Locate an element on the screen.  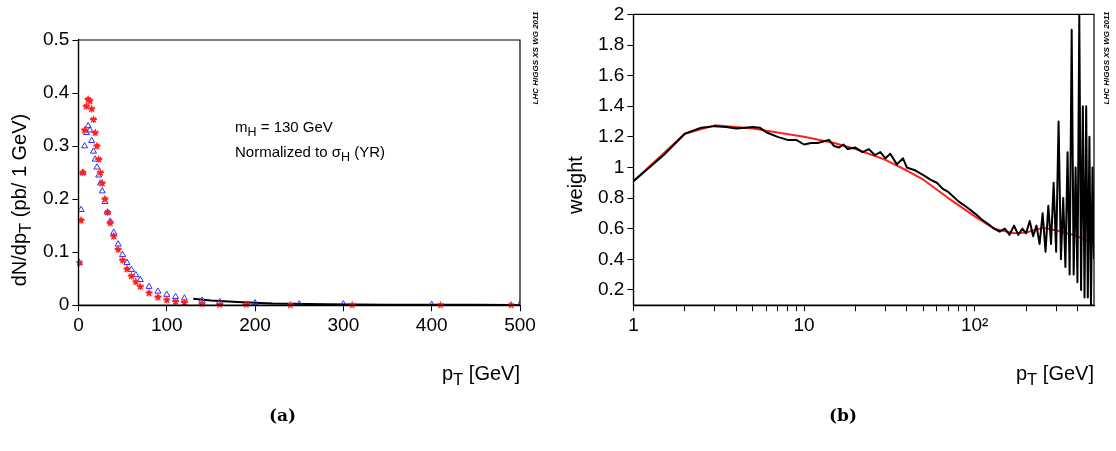
x-tick-label: 200 is located at coordinates (255, 324).